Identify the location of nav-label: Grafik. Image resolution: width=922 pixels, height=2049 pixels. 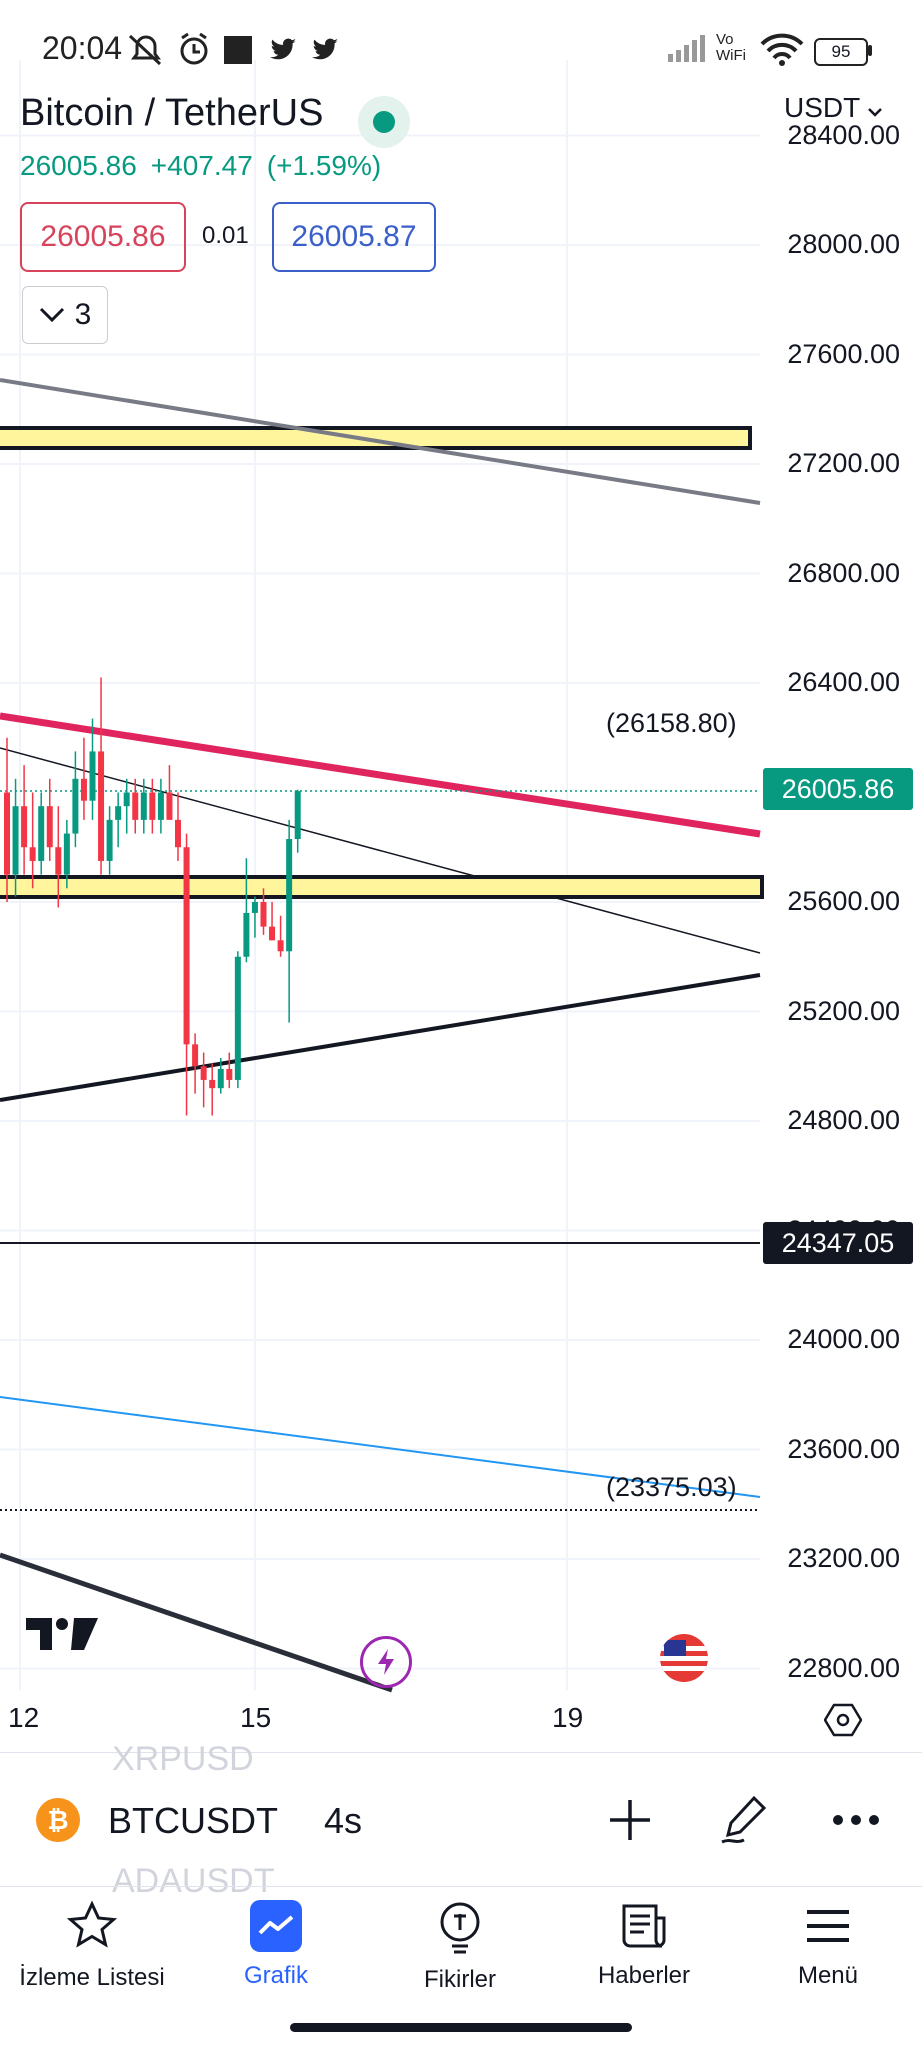
(275, 1975).